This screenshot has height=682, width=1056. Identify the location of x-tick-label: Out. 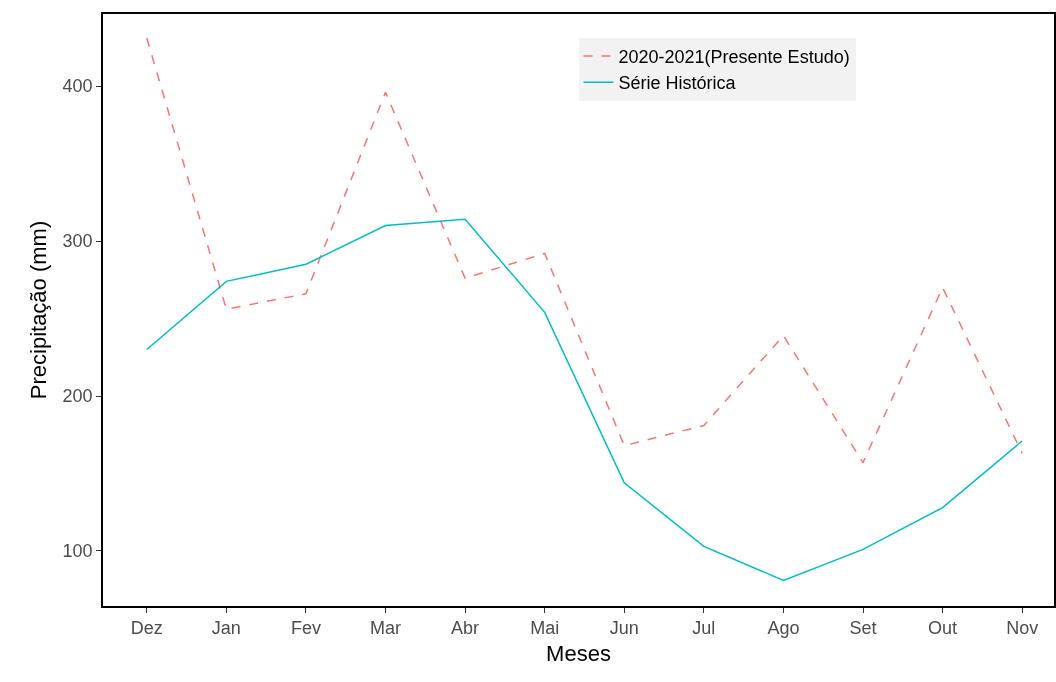
(943, 628).